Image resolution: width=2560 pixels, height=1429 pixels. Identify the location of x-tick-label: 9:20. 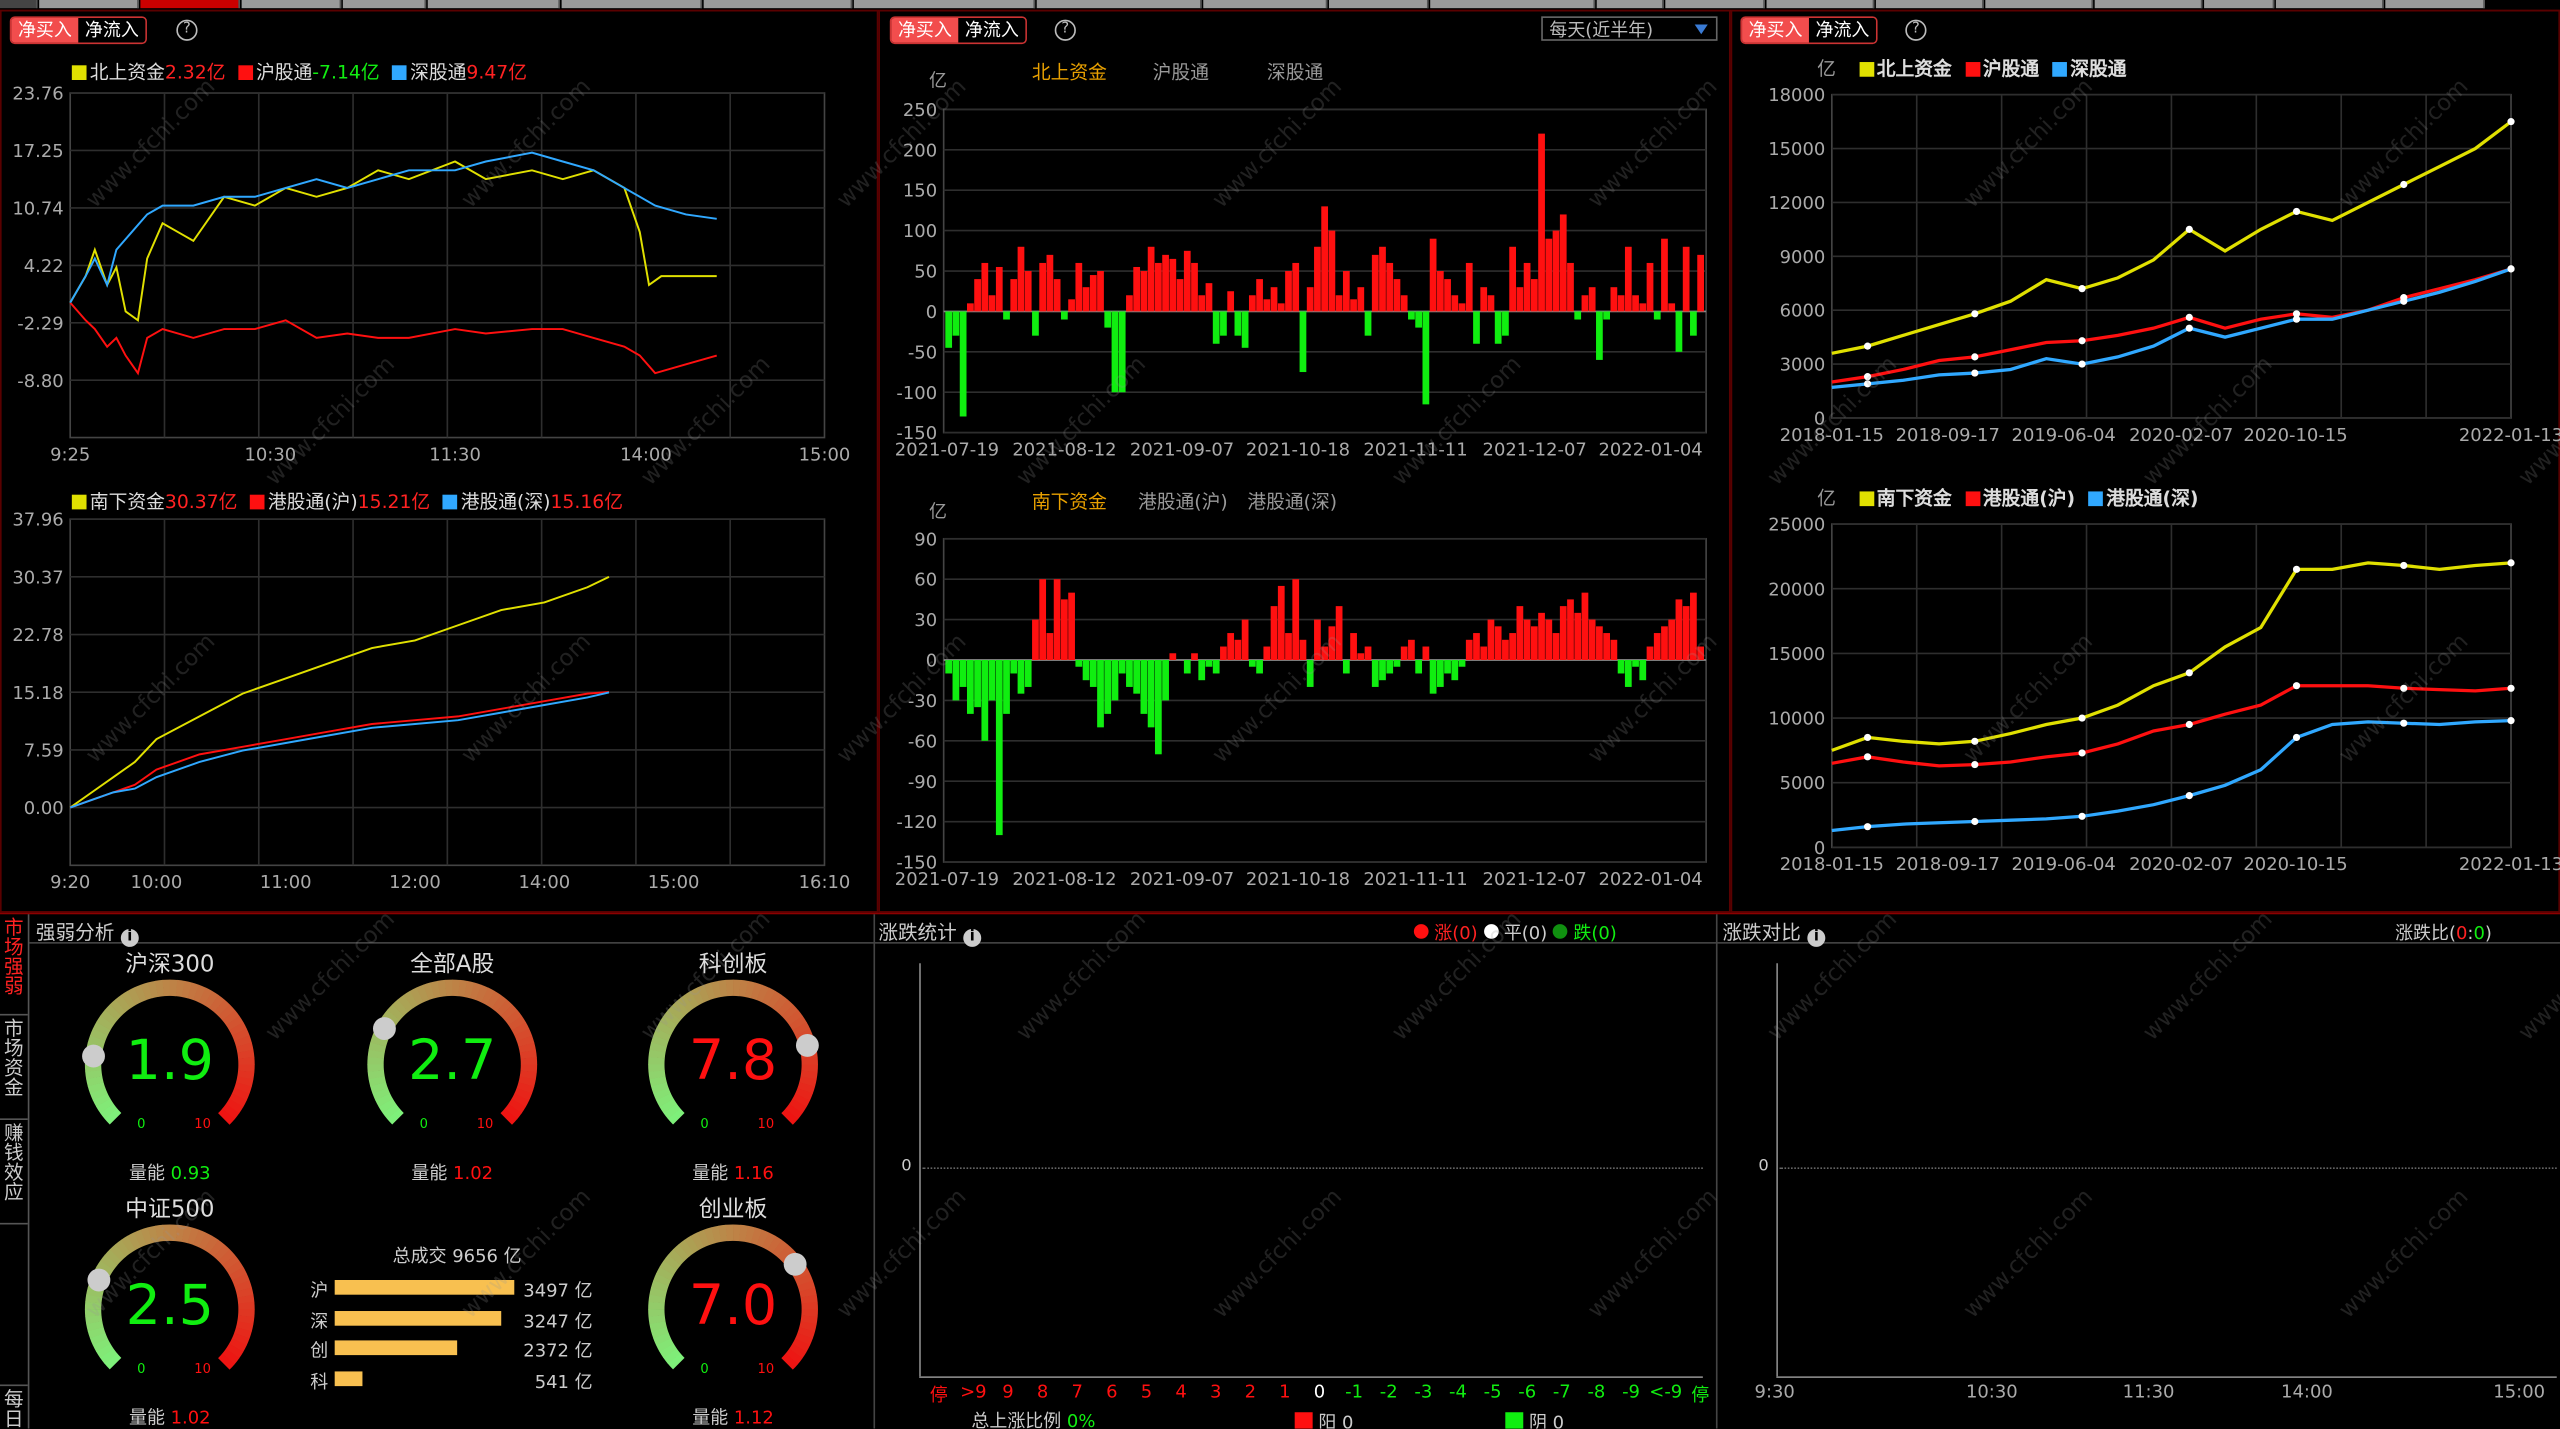
(70, 882).